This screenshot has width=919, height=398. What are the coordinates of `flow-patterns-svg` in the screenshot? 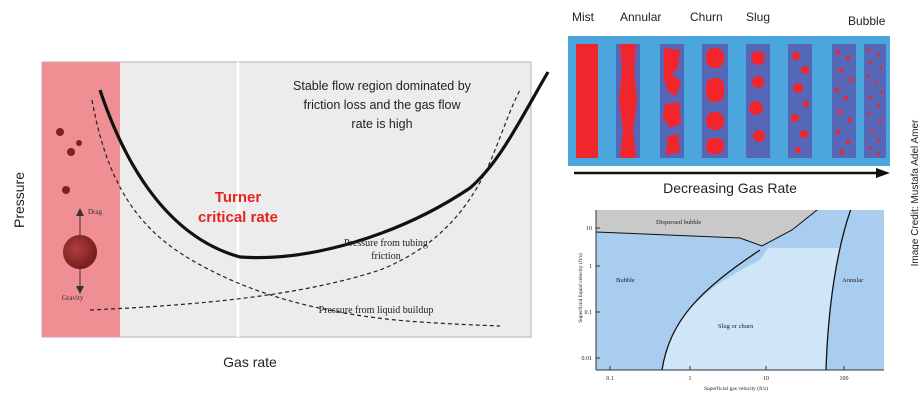 It's located at (729, 107).